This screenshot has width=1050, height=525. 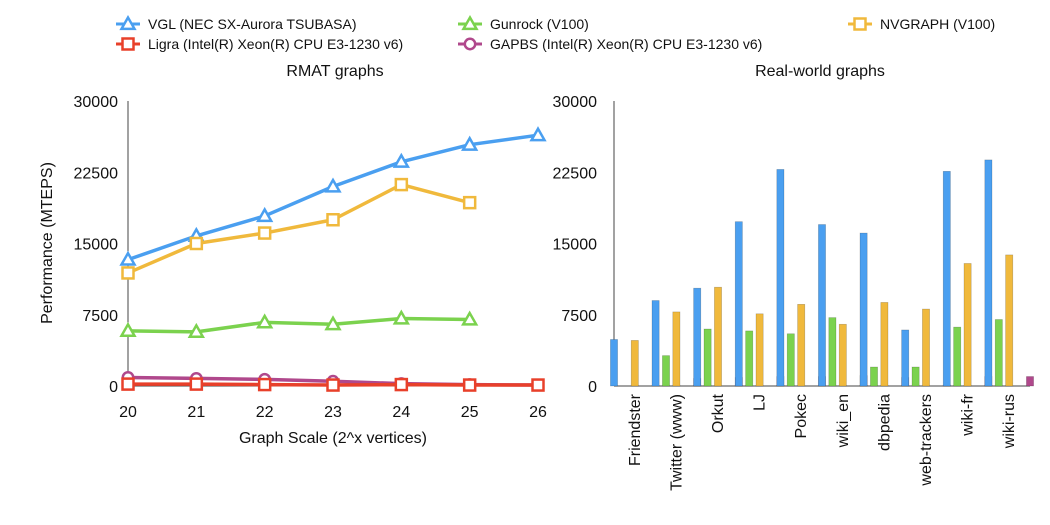 What do you see at coordinates (236, 23) in the screenshot?
I see `legend-item-vgl-nec-sx-aurora-tsubasa: VGL (NEC SX-Aurora TSUBASA)` at bounding box center [236, 23].